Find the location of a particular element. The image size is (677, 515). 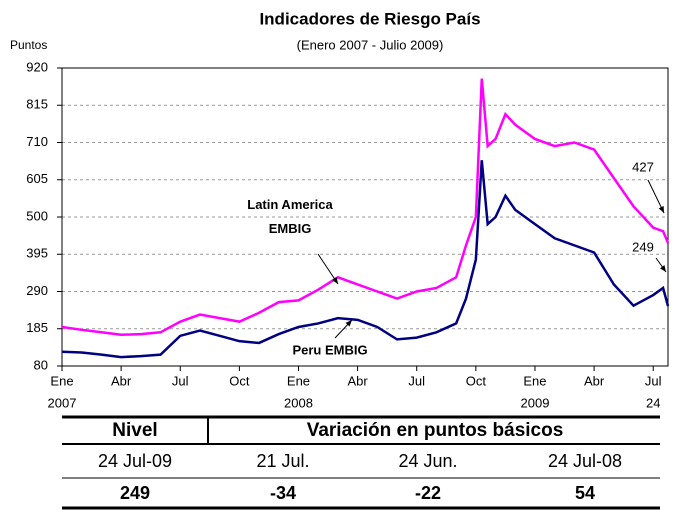

table-cell: -22 is located at coordinates (428, 493).